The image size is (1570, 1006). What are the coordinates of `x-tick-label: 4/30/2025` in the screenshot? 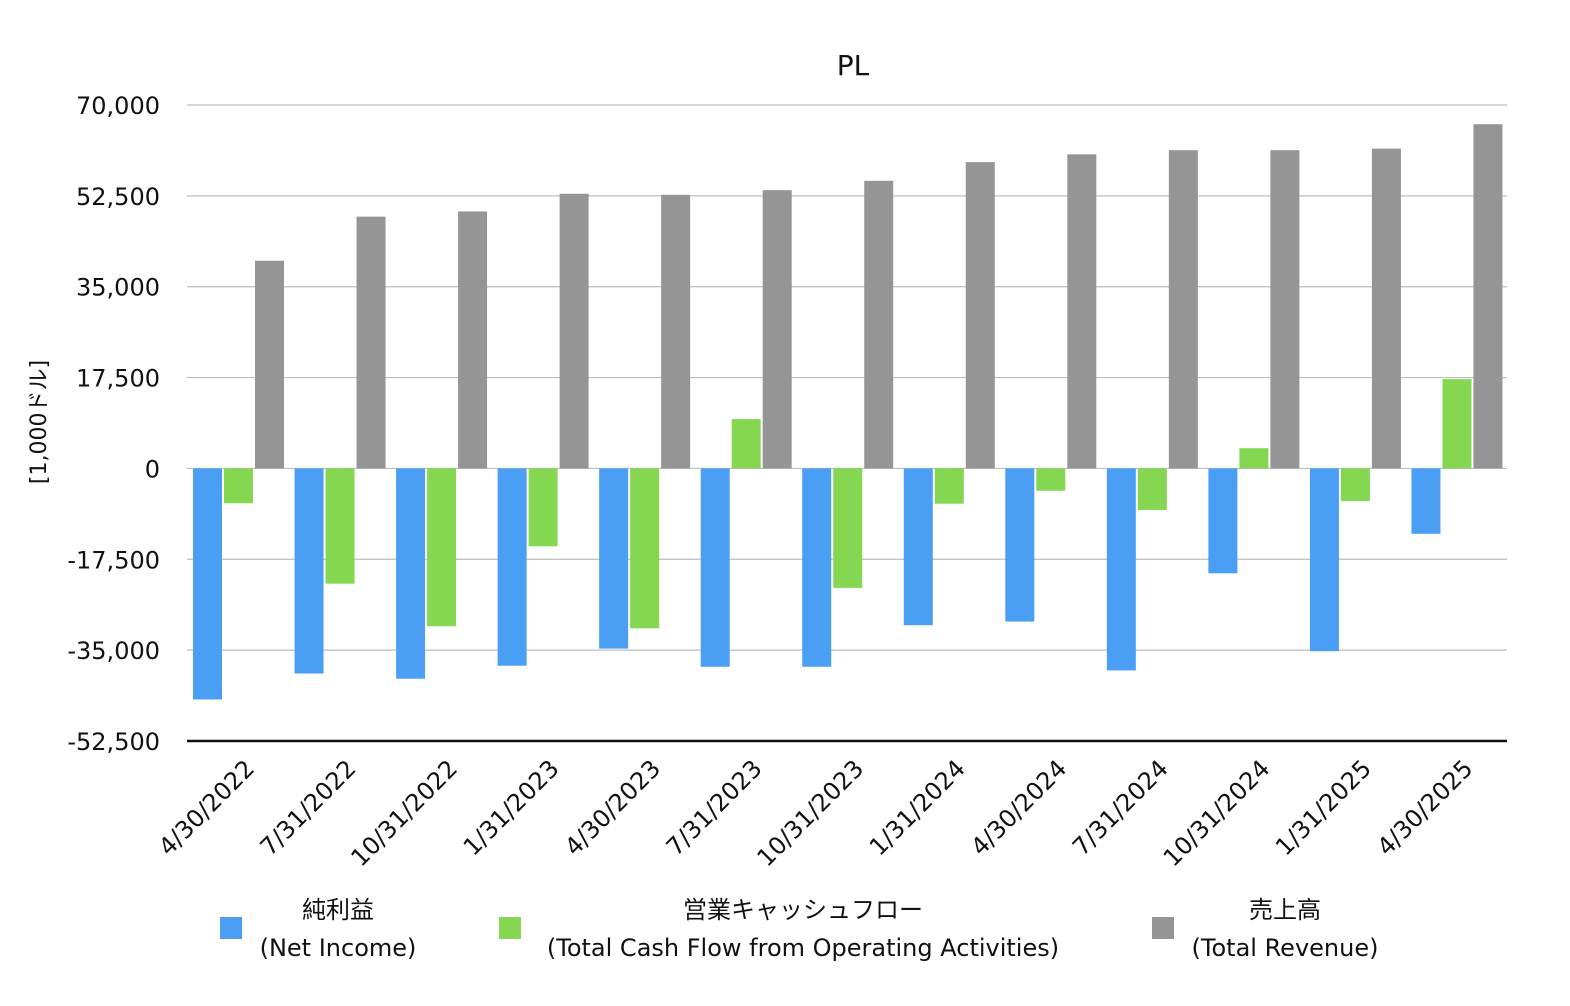 It's located at (1425, 807).